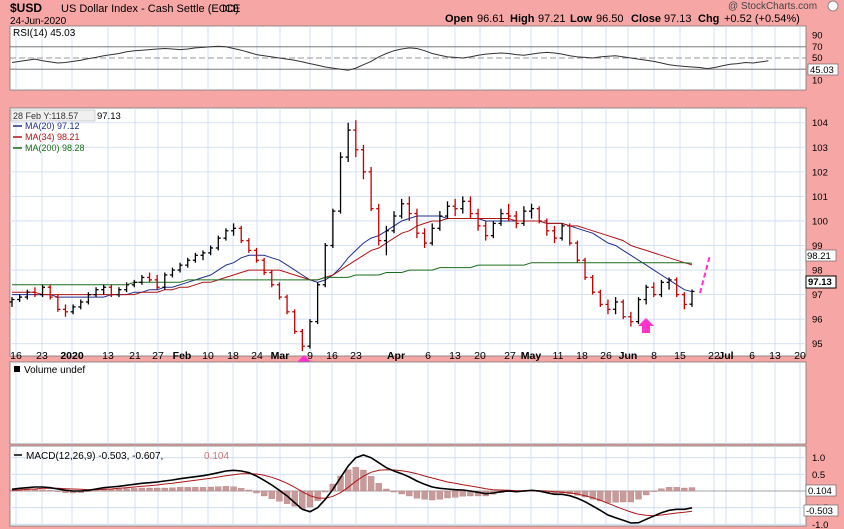  What do you see at coordinates (332, 356) in the screenshot?
I see `date-tick-label: 16` at bounding box center [332, 356].